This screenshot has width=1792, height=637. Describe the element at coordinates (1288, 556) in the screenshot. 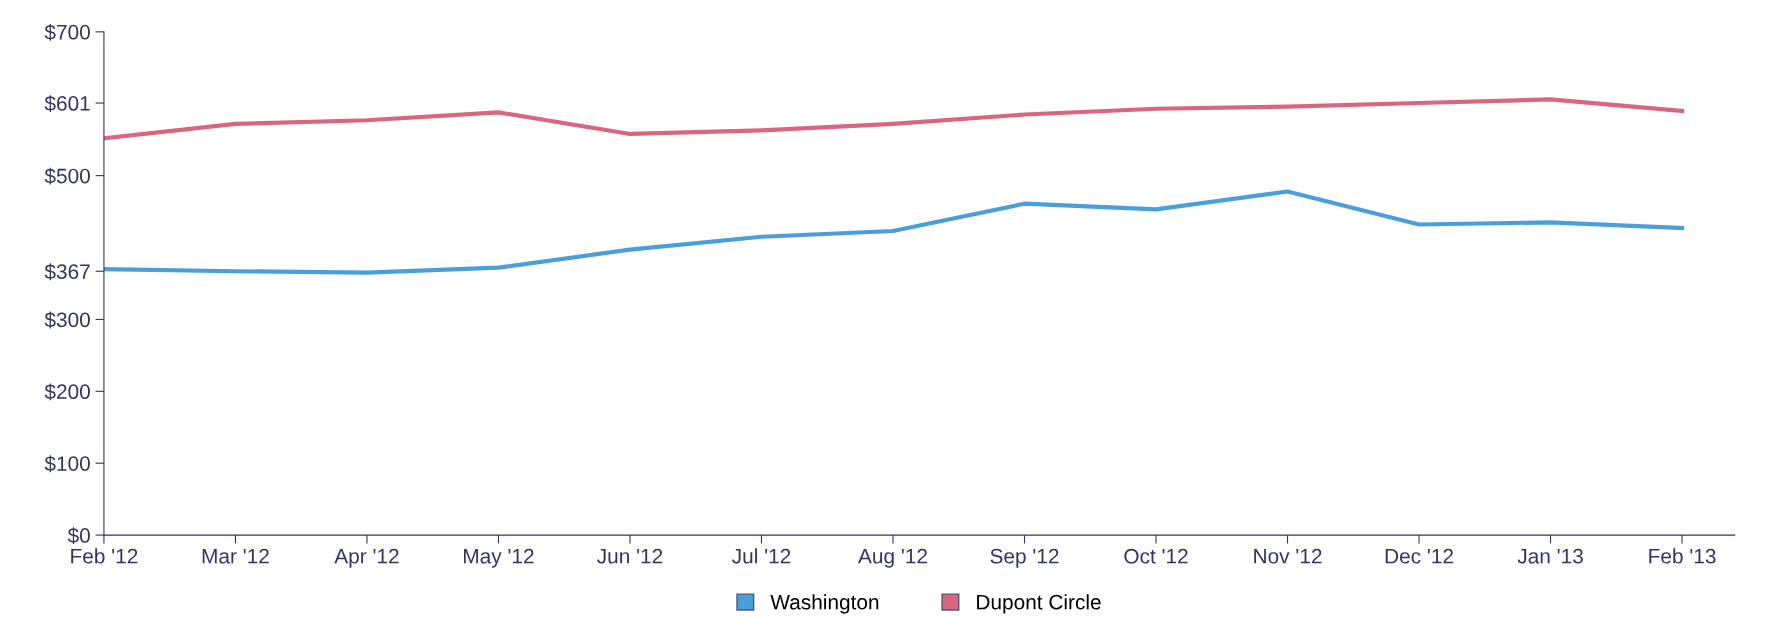

I see `x-tick-label: Nov '12` at that location.